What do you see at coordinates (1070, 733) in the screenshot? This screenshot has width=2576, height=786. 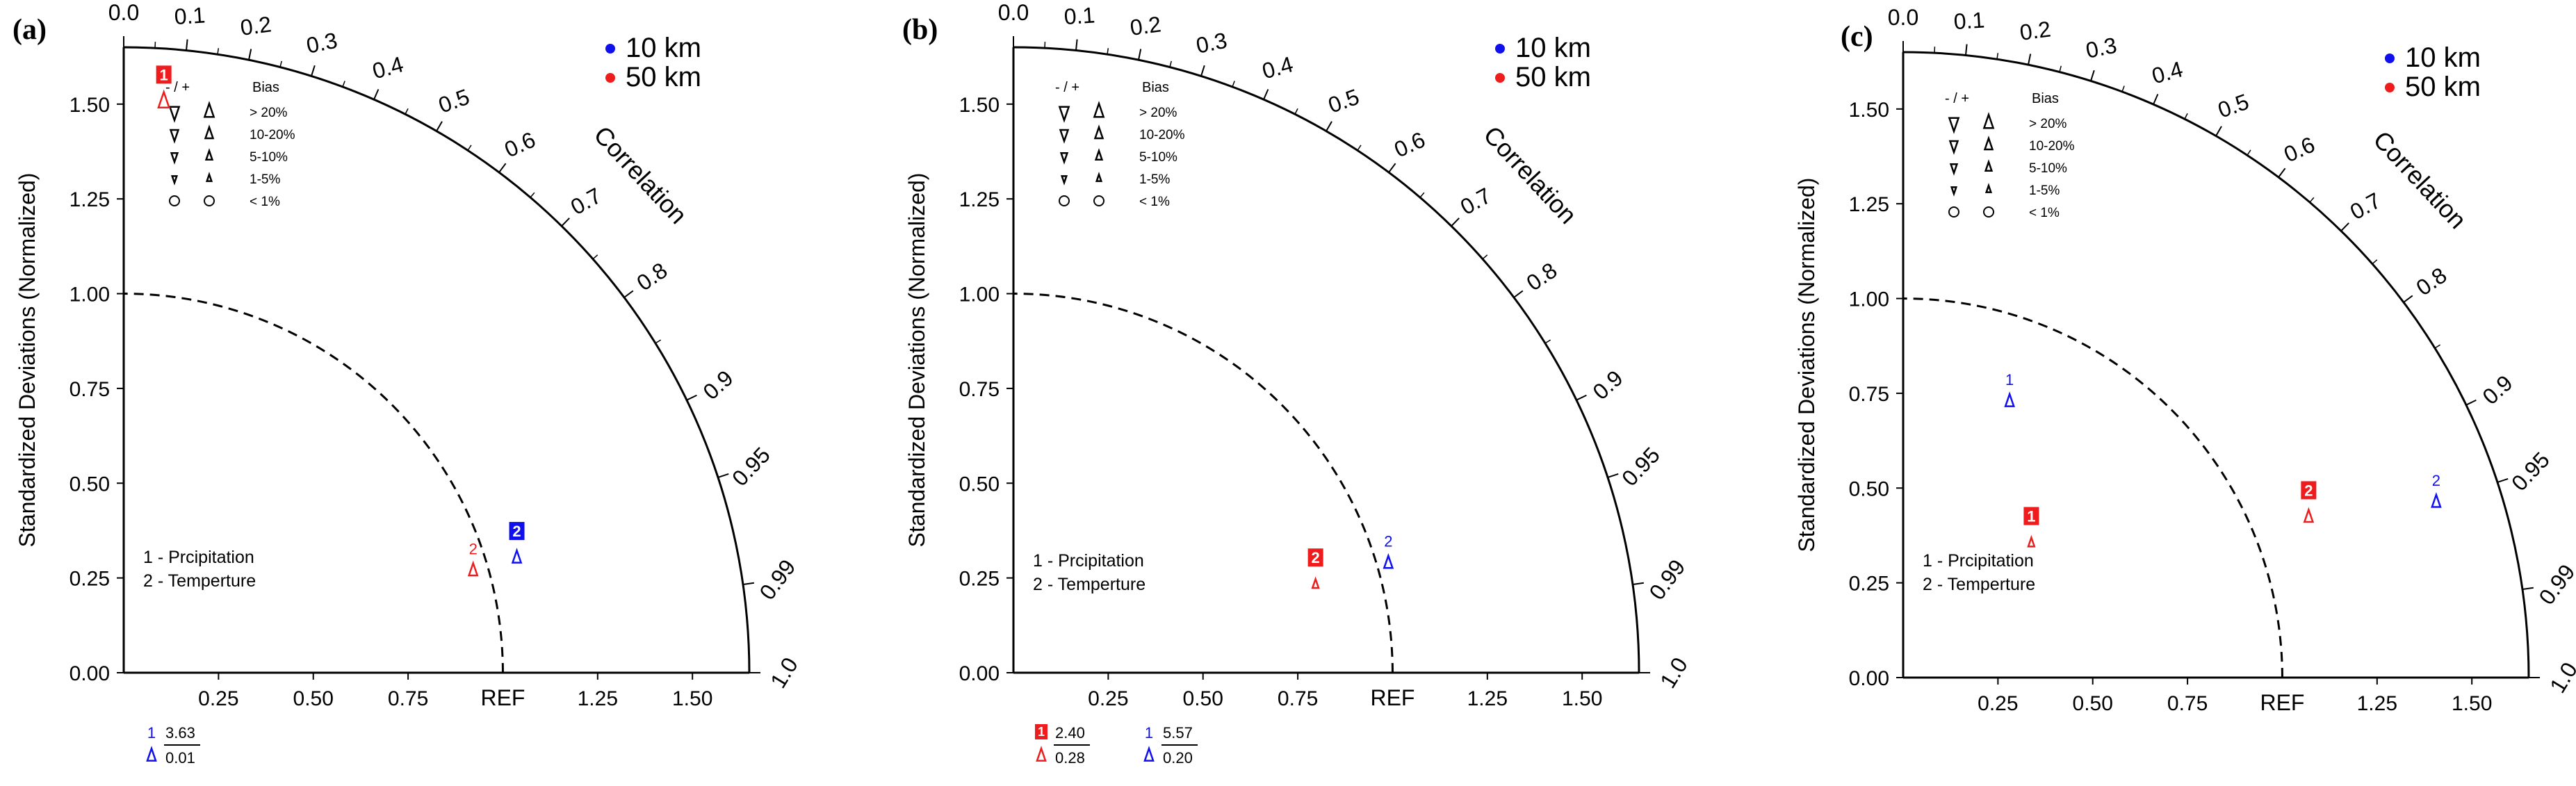 I see `offscale-std: 2.40` at bounding box center [1070, 733].